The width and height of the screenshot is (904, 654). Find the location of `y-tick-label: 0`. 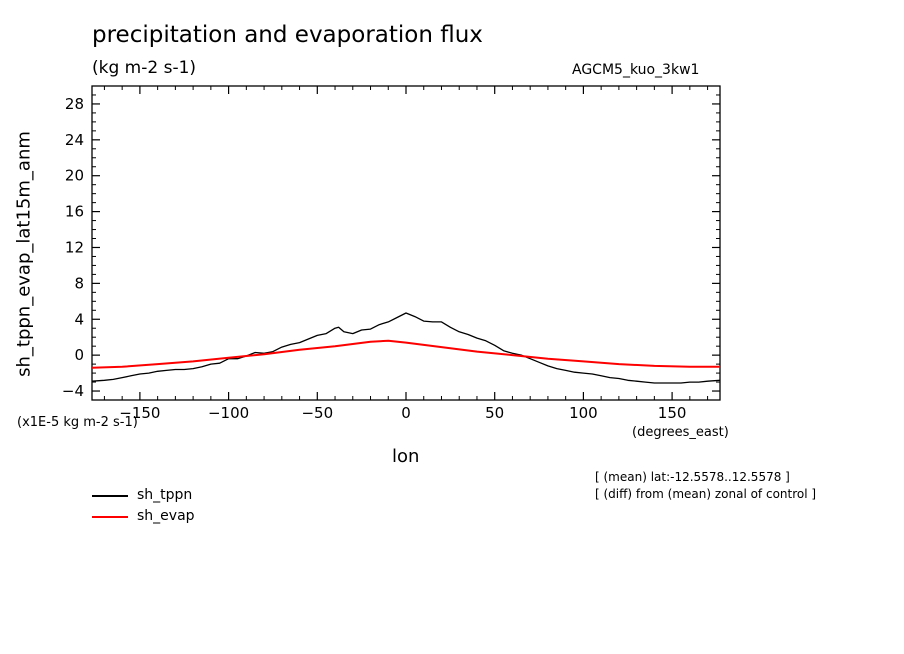

y-tick-label: 0 is located at coordinates (79, 355).